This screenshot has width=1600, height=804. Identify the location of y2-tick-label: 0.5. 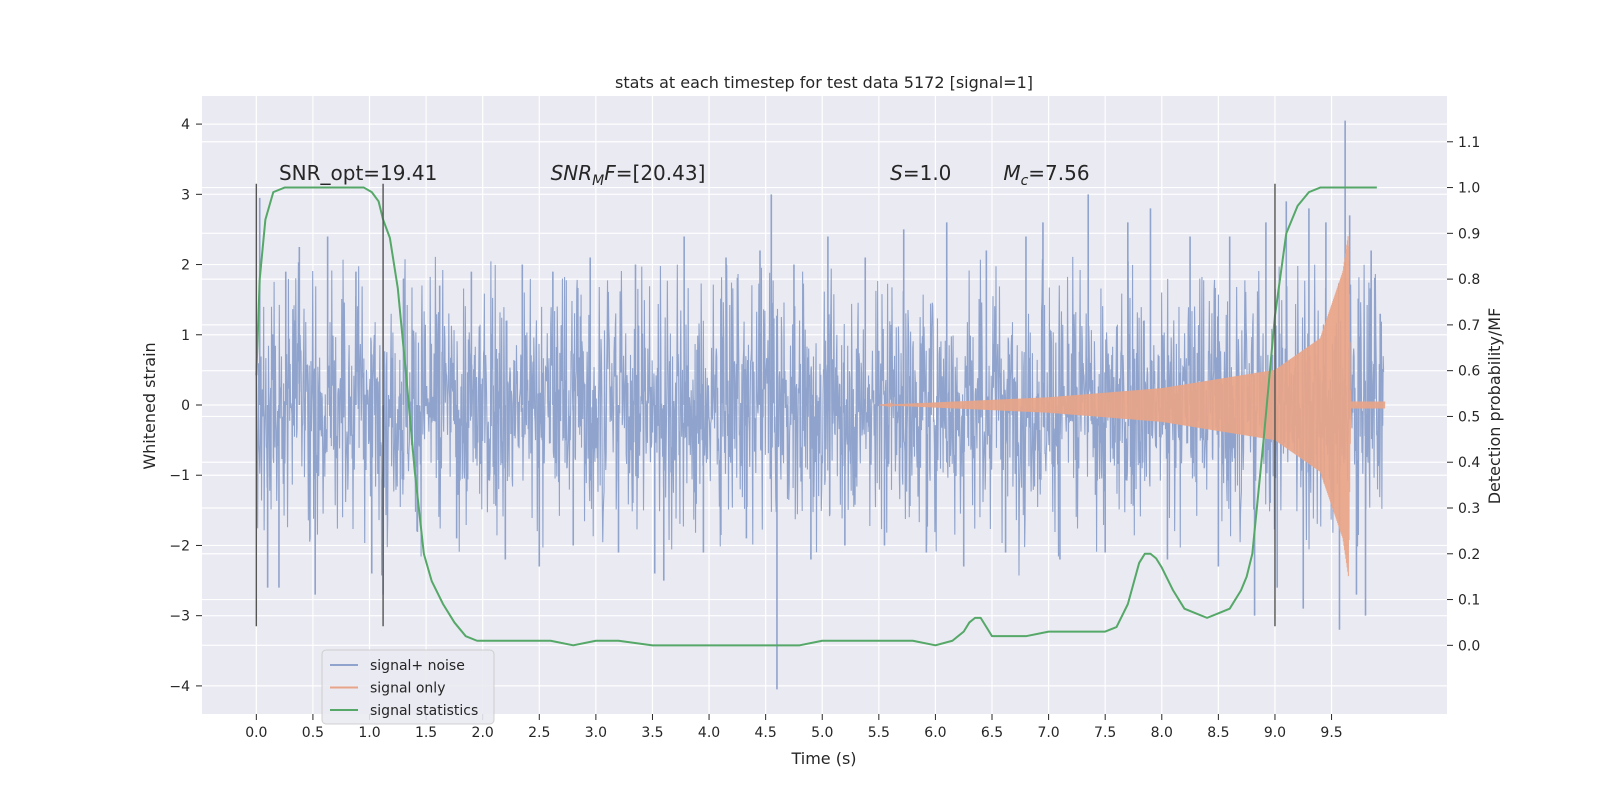
(1469, 417).